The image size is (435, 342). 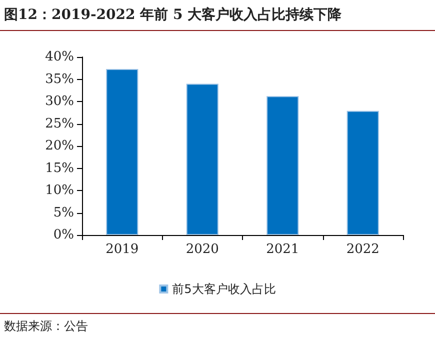 I want to click on x-tick-label: 2022, so click(x=363, y=249).